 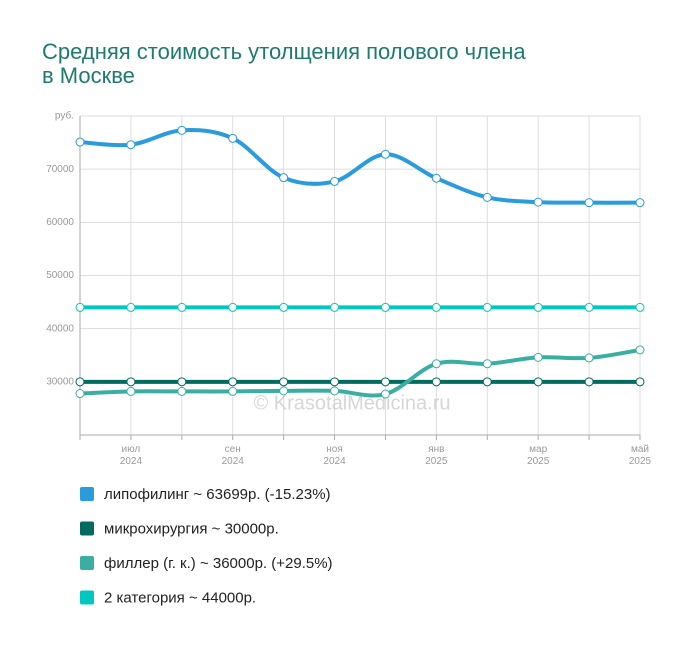 I want to click on x-tick-label: янв 2025, so click(x=436, y=455).